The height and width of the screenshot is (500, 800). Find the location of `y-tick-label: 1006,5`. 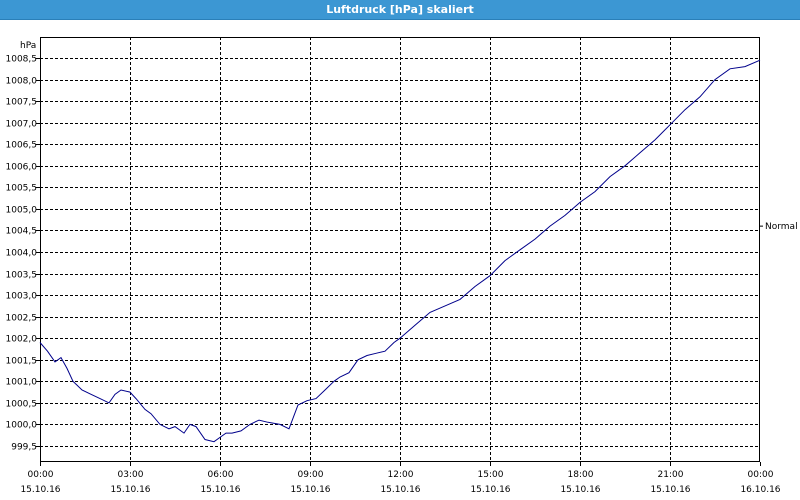

y-tick-label: 1006,5 is located at coordinates (22, 146).